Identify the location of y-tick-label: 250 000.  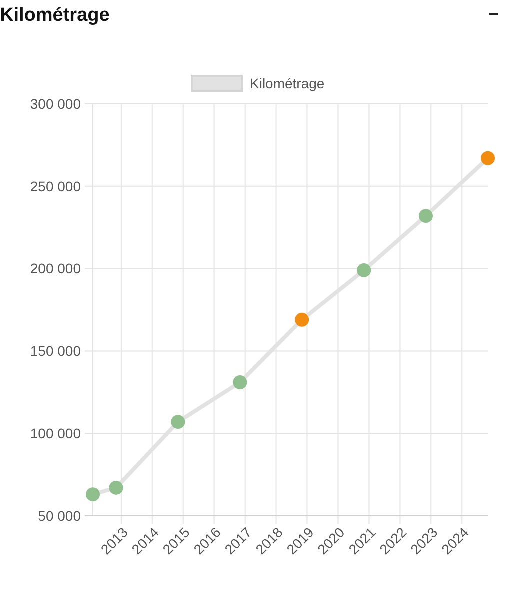
(56, 186).